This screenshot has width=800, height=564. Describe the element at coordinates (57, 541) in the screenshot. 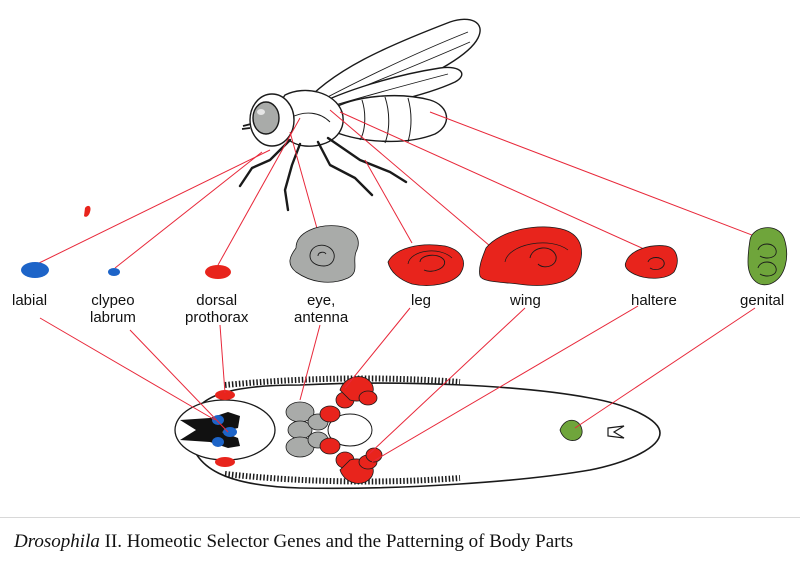

I see `caption-italic: Drosophila` at that location.